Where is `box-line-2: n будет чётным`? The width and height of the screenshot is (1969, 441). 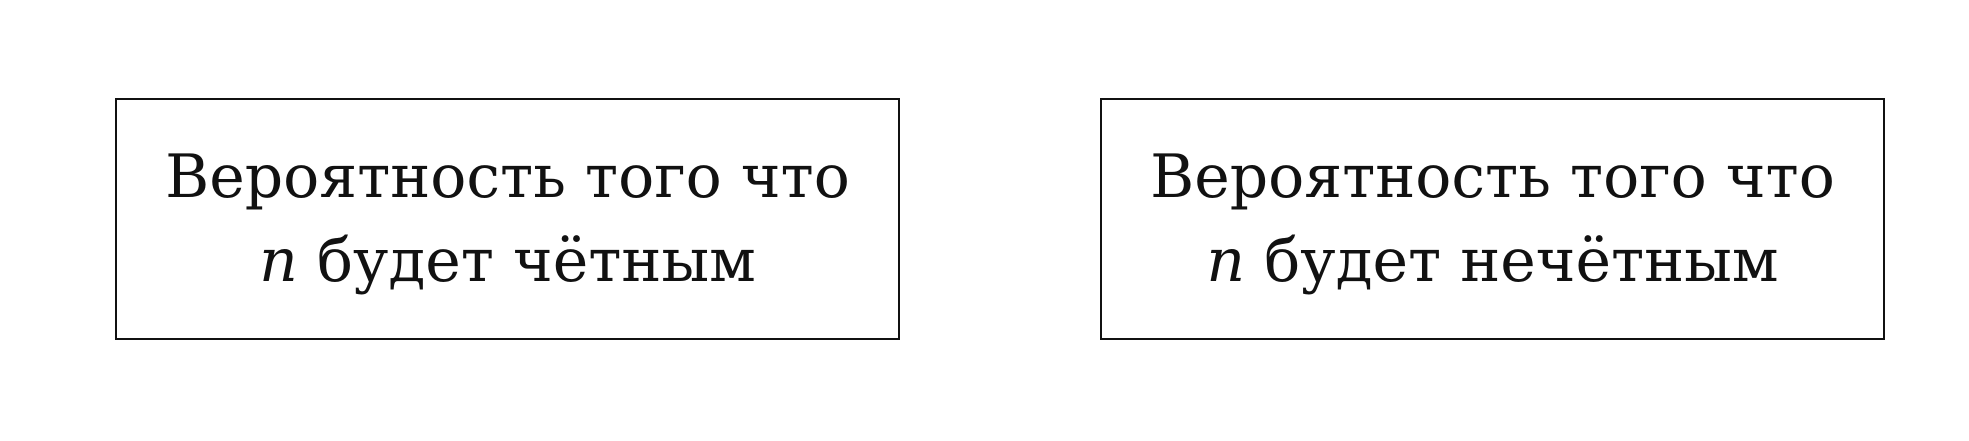 box-line-2: n будет чётным is located at coordinates (507, 261).